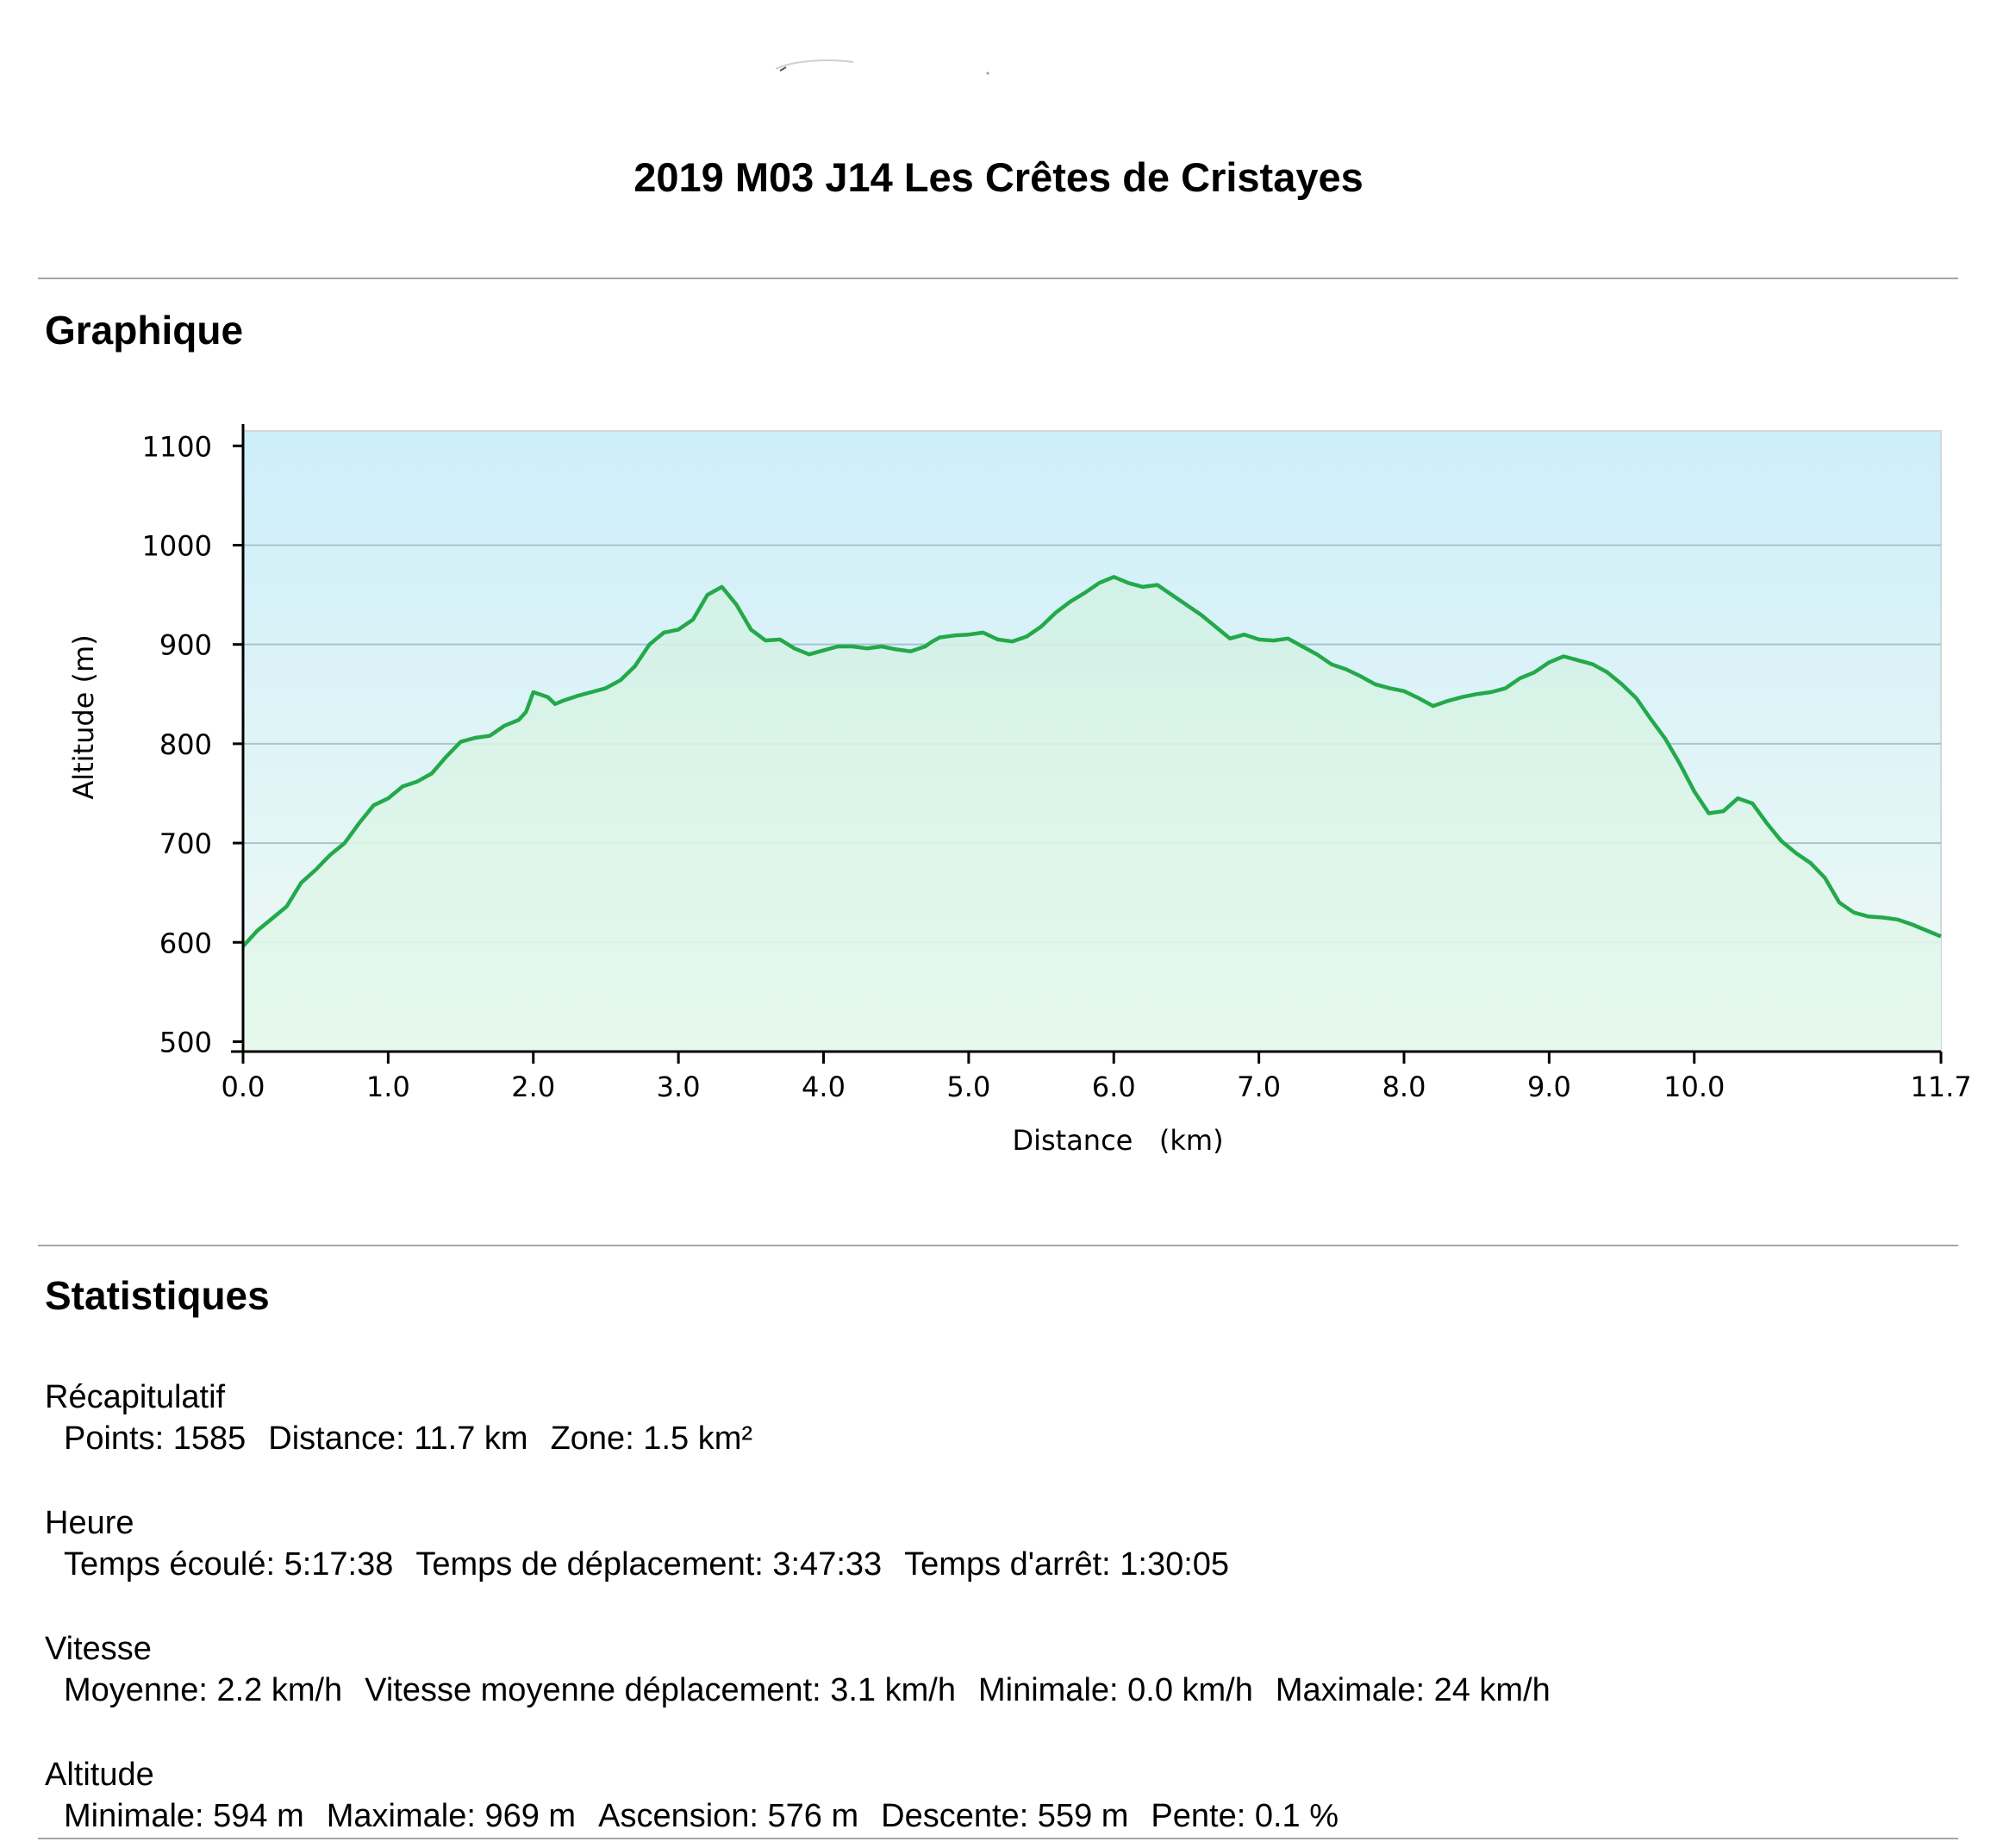  Describe the element at coordinates (1259, 1087) in the screenshot. I see `x-tick-label: 7.0` at that location.